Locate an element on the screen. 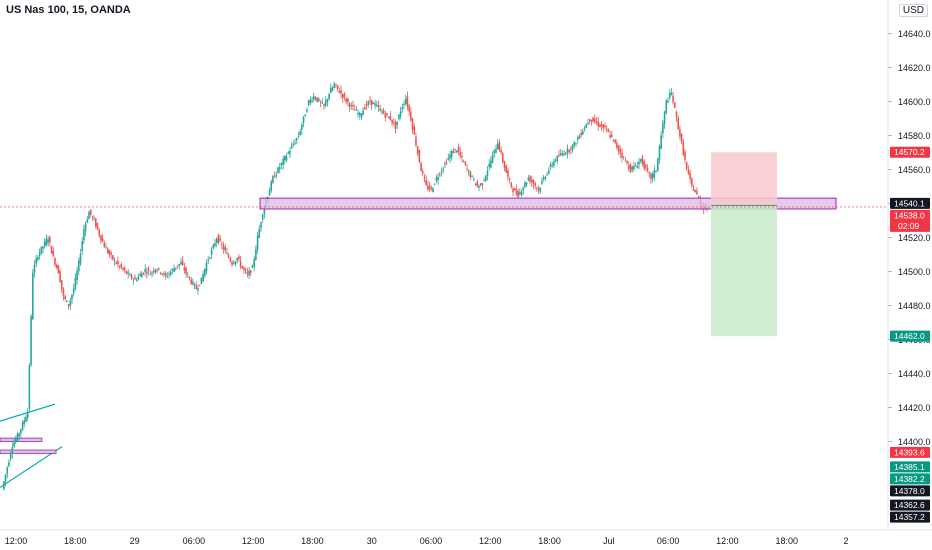 This screenshot has height=550, width=932. y-tick-label: 14580.0 is located at coordinates (914, 136).